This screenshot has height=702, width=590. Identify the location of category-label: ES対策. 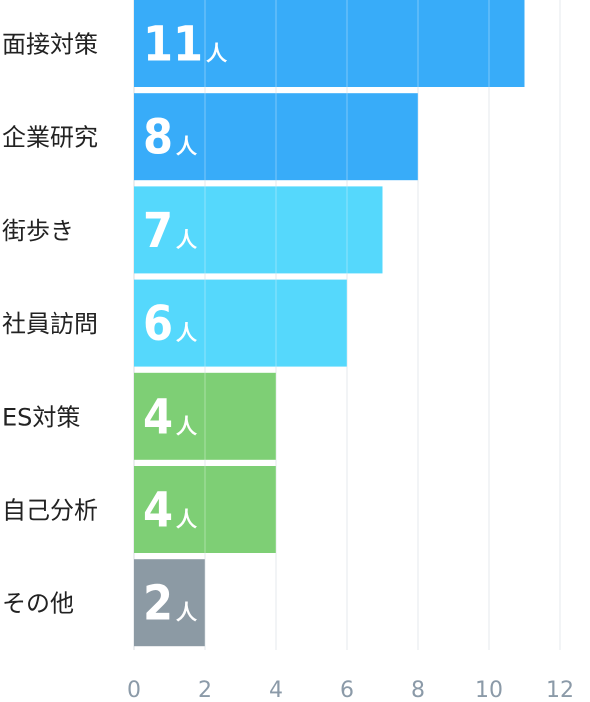
(41, 417).